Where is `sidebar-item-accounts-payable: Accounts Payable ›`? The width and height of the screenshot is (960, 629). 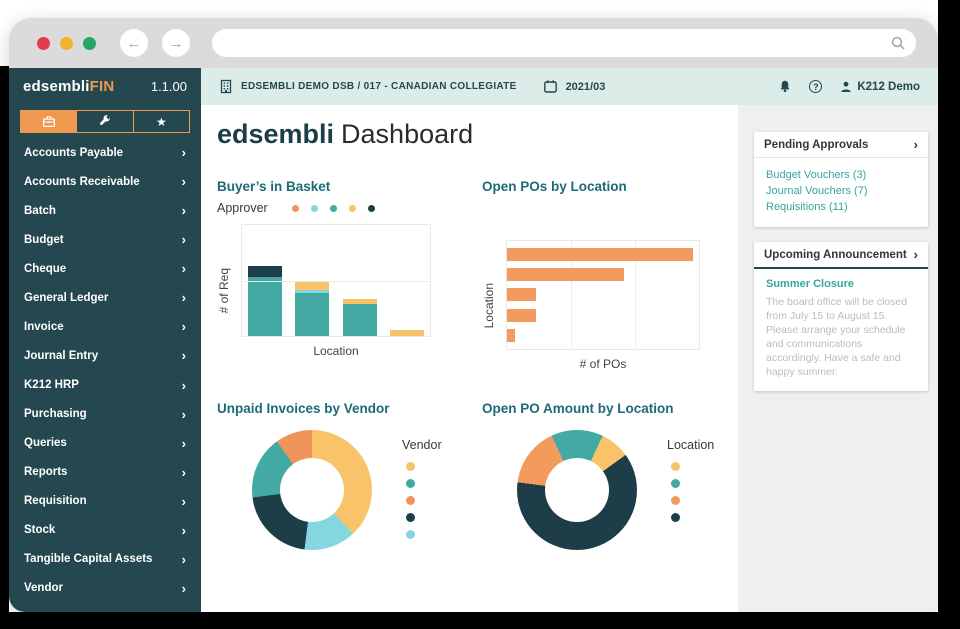
sidebar-item-accounts-payable: Accounts Payable › is located at coordinates (105, 152).